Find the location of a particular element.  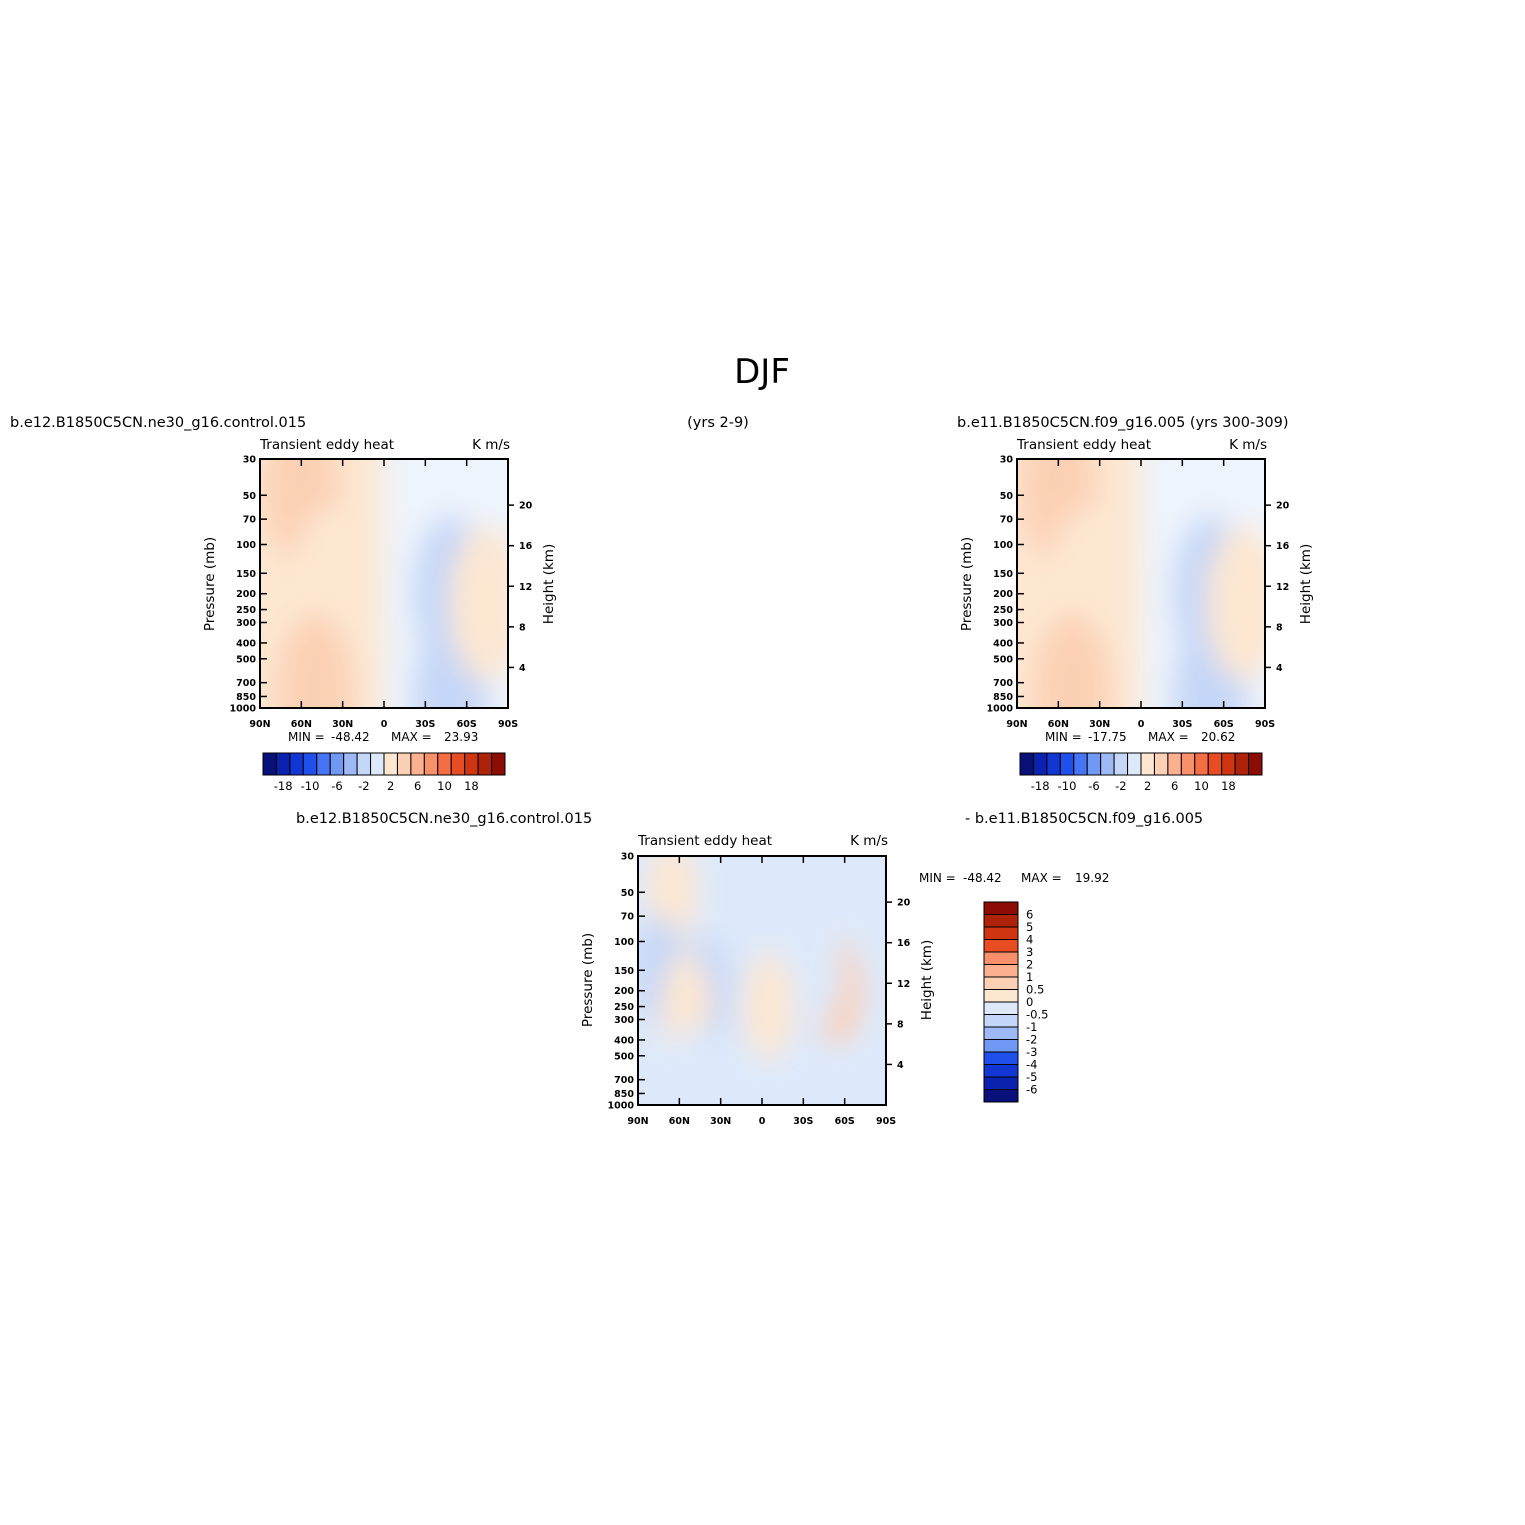

caption-bottom-left: b.e12.B1850C5CN.ne30_g16.control.015 is located at coordinates (444, 819).